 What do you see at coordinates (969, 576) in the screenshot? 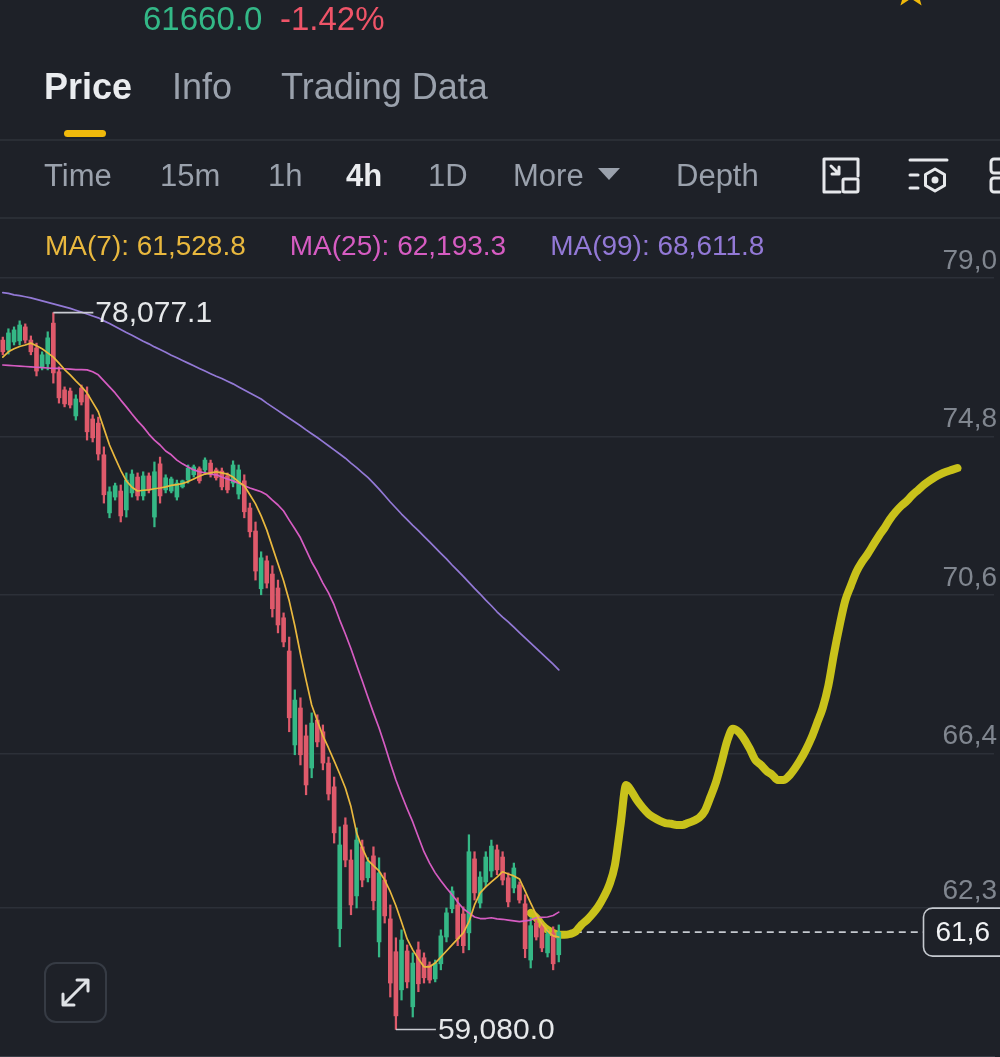
I see `y-tick-label: 70,6` at bounding box center [969, 576].